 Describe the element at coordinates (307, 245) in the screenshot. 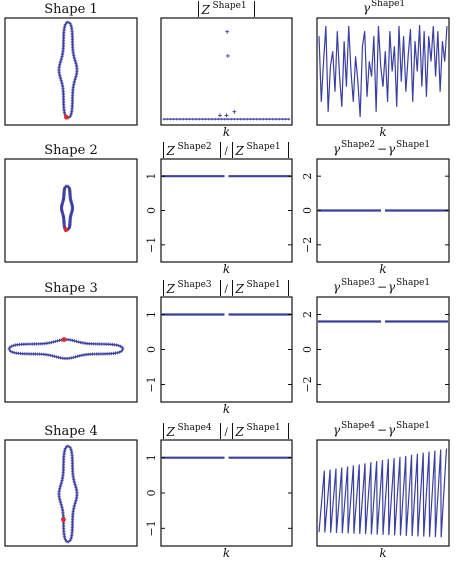

I see `phase-ytick-label: −2` at that location.